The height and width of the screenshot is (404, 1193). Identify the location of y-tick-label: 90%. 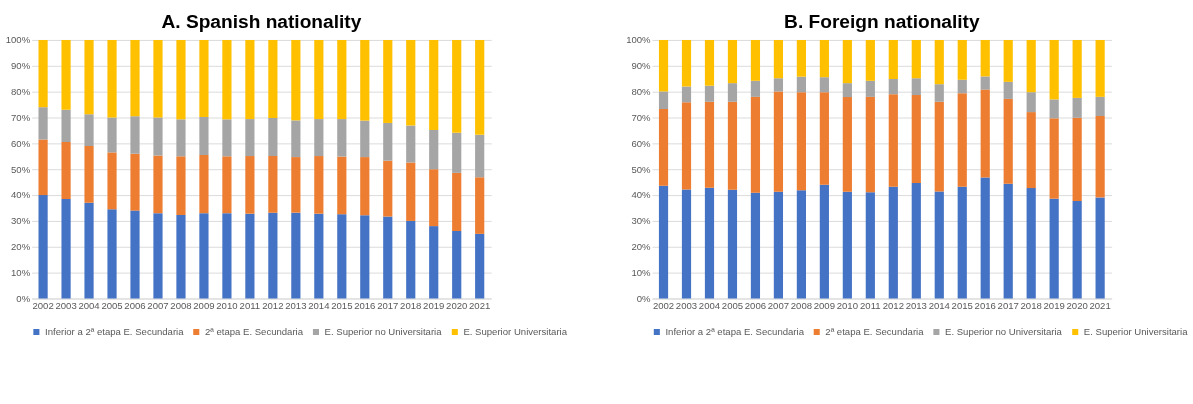
(21, 66).